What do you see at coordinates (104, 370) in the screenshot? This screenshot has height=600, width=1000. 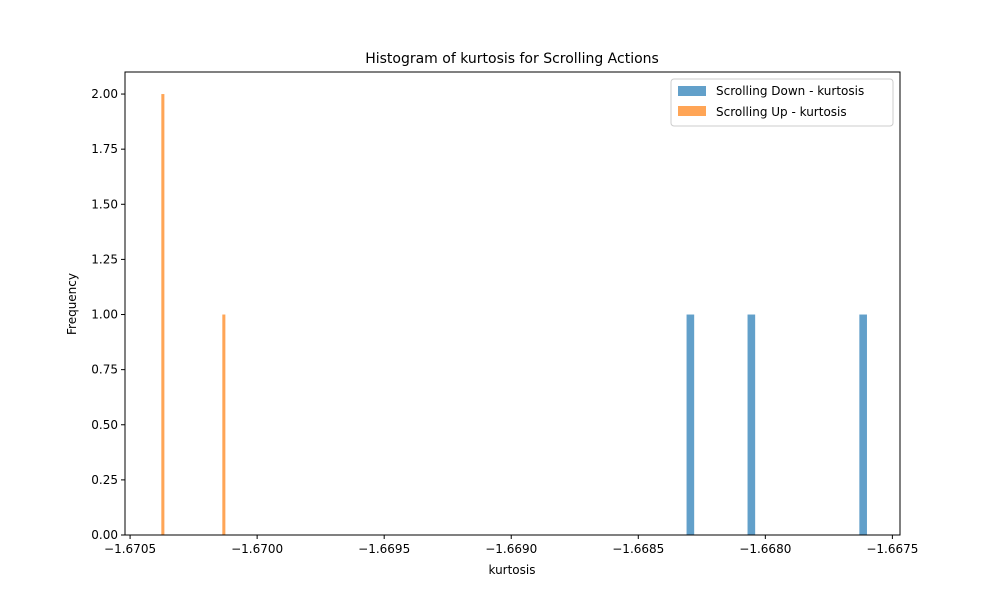 I see `y-tick-label: 0.75` at bounding box center [104, 370].